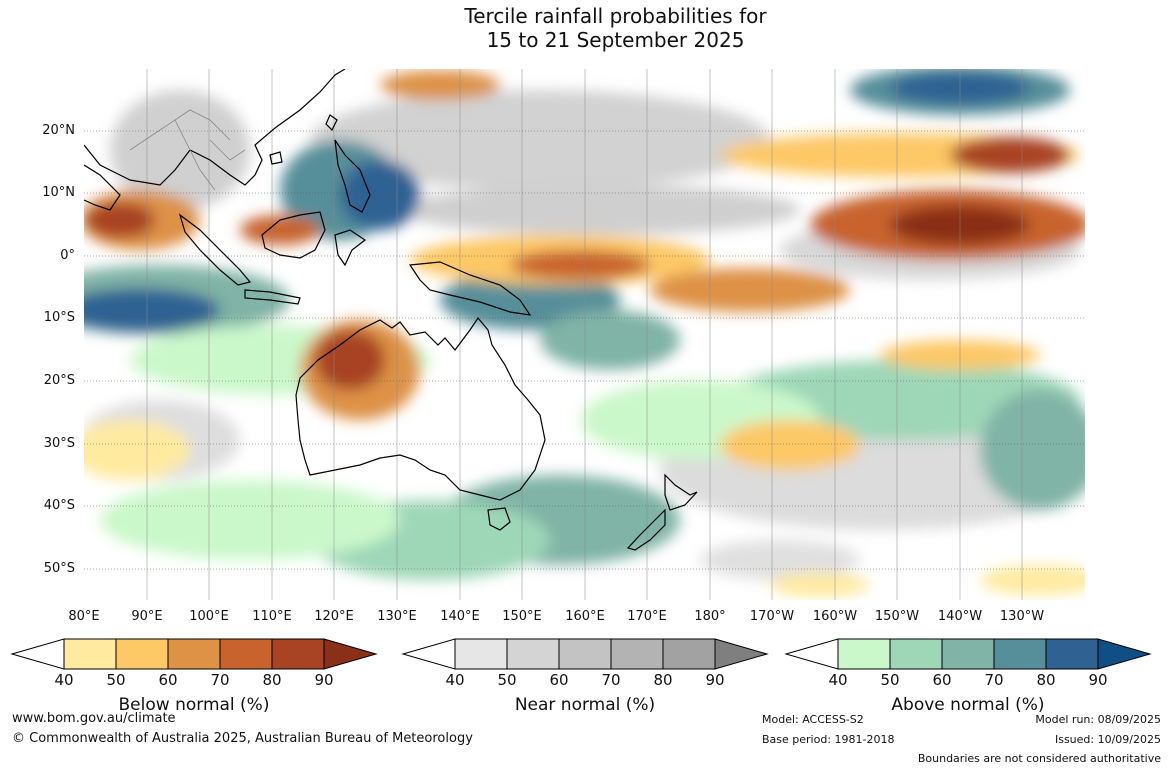 The height and width of the screenshot is (770, 1173). Describe the element at coordinates (84, 616) in the screenshot. I see `lon-label-80e: 80°E` at that location.